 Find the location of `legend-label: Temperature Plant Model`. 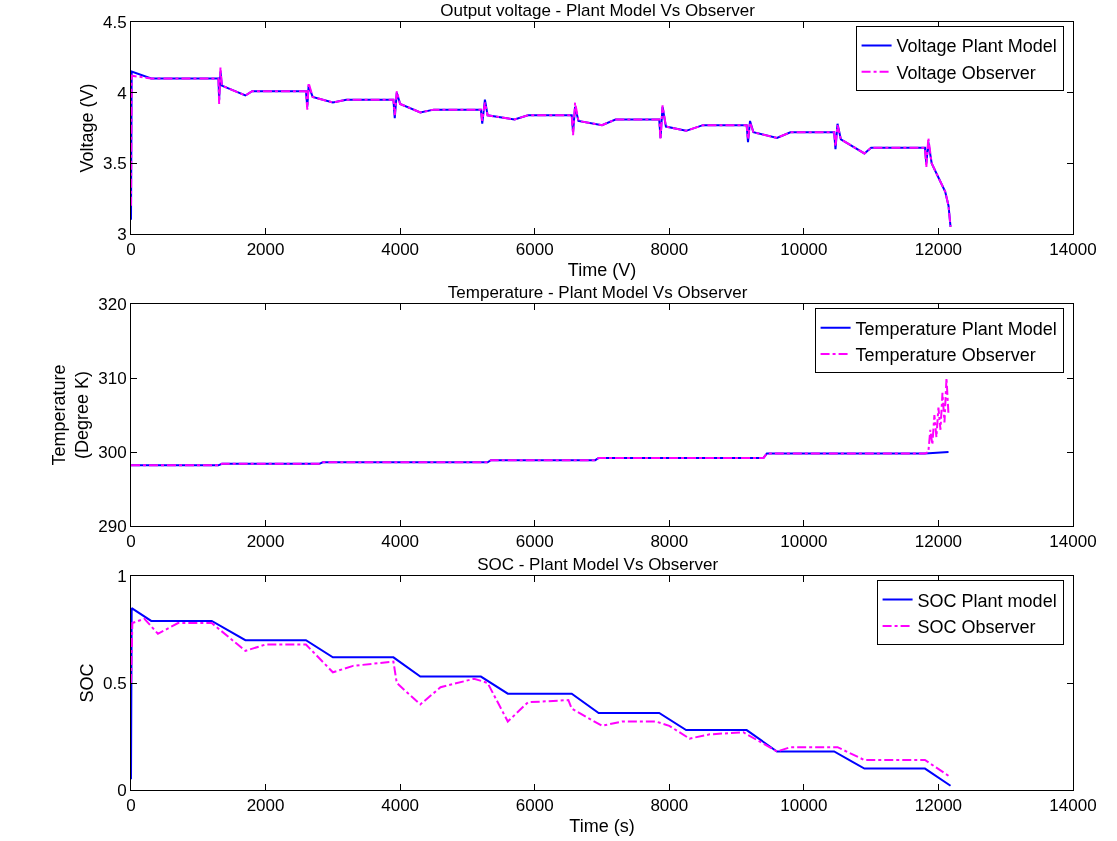

legend-label: Temperature Plant Model is located at coordinates (956, 328).